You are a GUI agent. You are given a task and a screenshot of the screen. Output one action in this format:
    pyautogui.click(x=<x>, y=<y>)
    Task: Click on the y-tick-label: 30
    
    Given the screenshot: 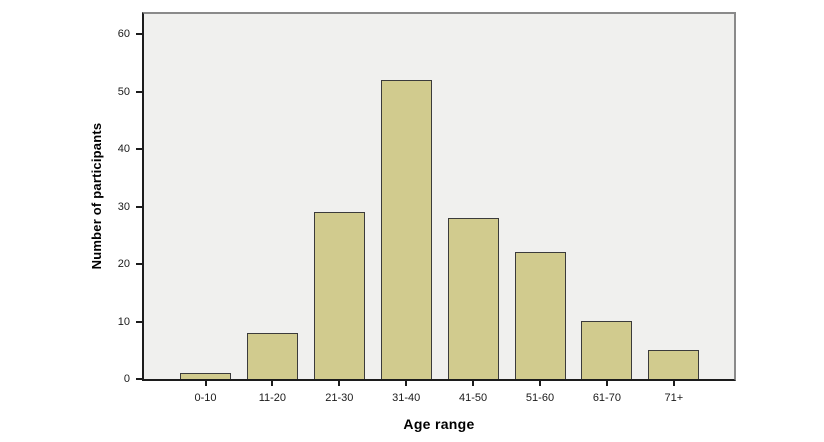 What is the action you would take?
    pyautogui.click(x=123, y=206)
    